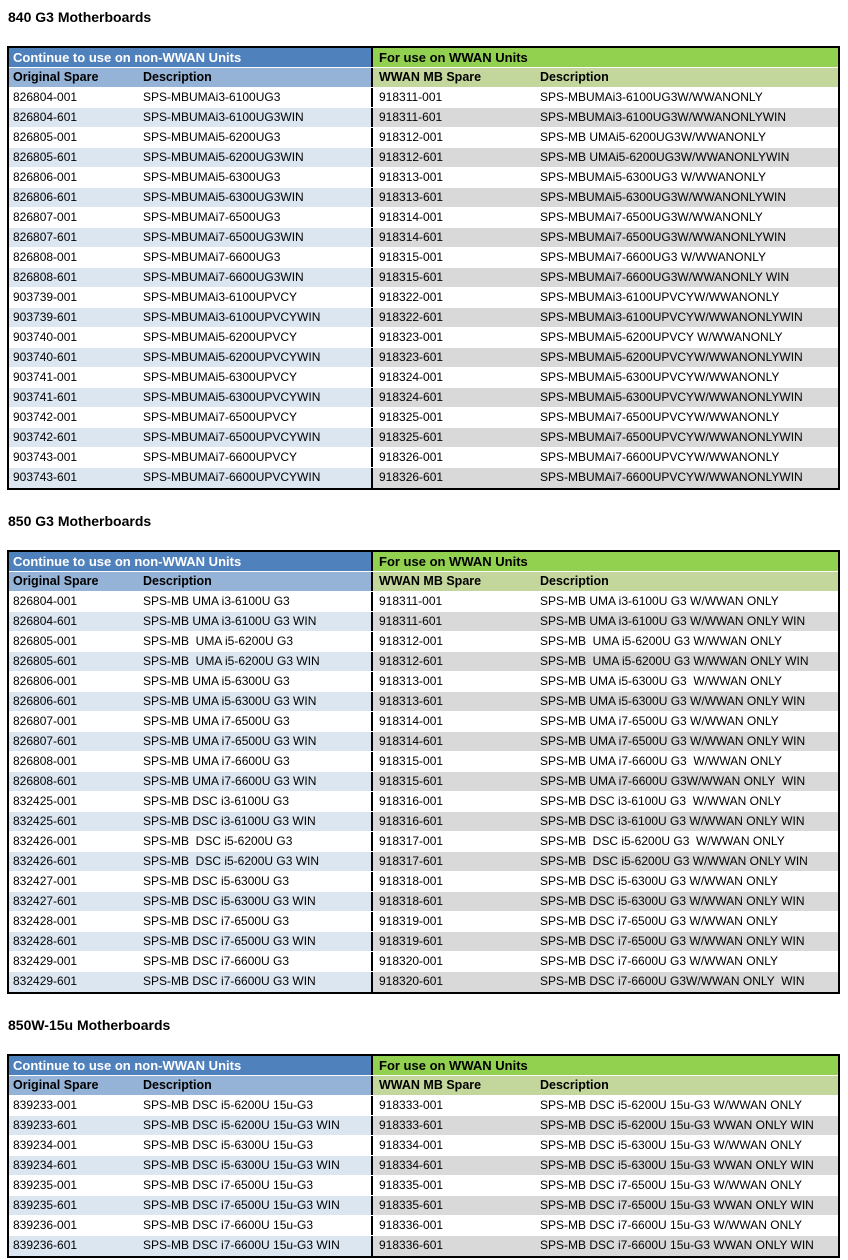 This screenshot has height=1260, width=848. What do you see at coordinates (453, 1225) in the screenshot?
I see `wwan-spare-cell: 918336-001` at bounding box center [453, 1225].